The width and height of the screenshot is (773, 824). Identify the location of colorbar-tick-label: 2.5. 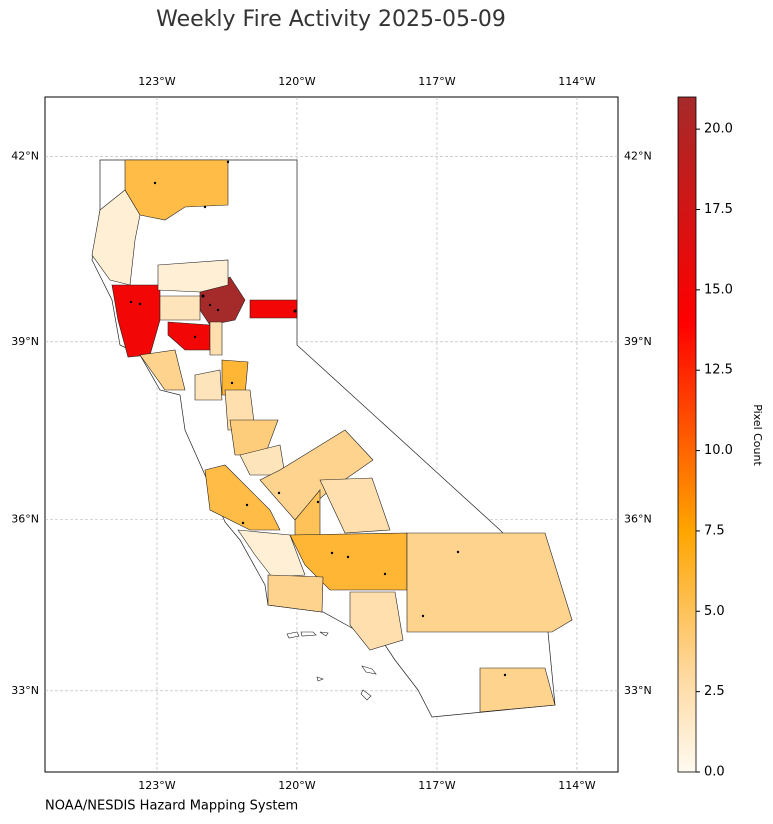
(714, 691).